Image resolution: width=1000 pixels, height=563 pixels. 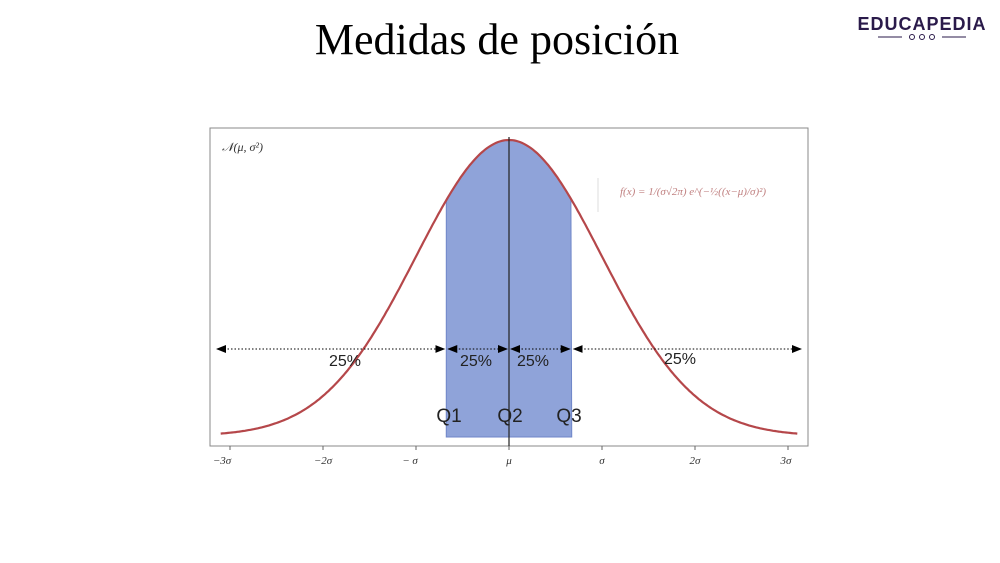 What do you see at coordinates (696, 461) in the screenshot?
I see `x-tick-label: 2σ` at bounding box center [696, 461].